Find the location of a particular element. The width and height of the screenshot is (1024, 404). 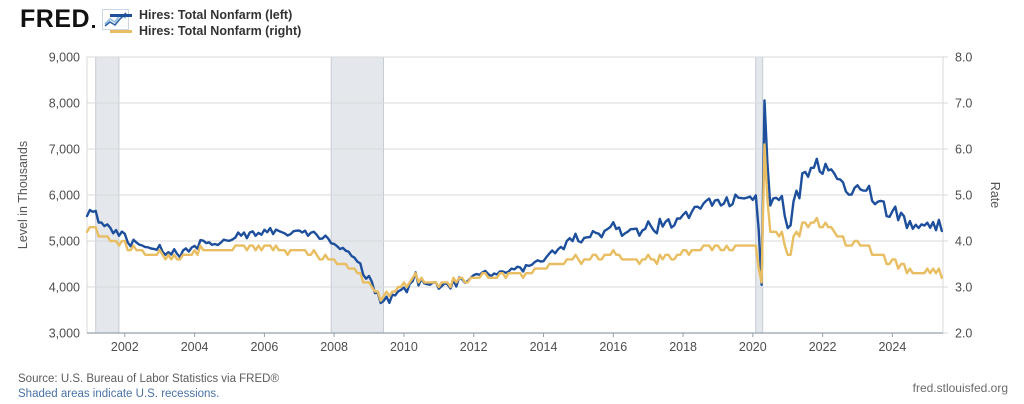

recessions-link: Shaded areas indicate U.S. recessions. is located at coordinates (119, 394).